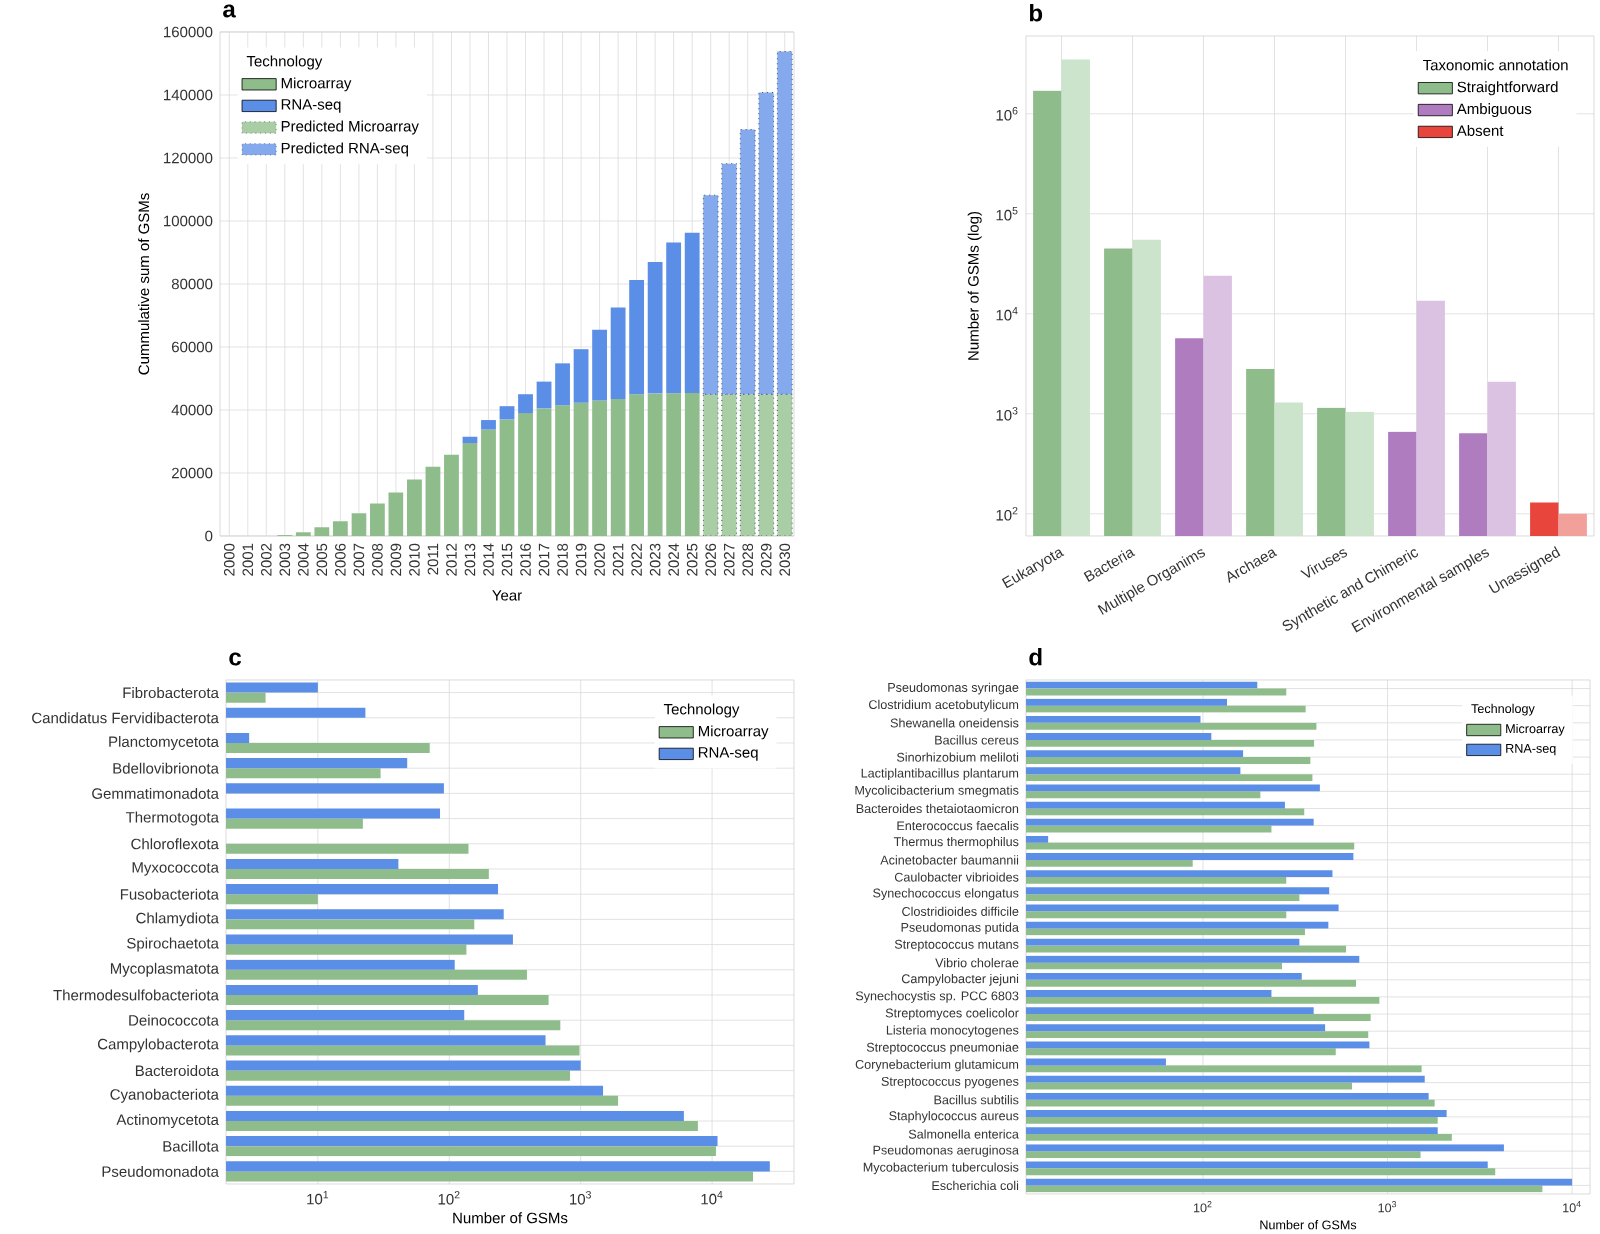 Image resolution: width=1600 pixels, height=1234 pixels. Describe the element at coordinates (229, 11) in the screenshot. I see `chart-title: a` at that location.